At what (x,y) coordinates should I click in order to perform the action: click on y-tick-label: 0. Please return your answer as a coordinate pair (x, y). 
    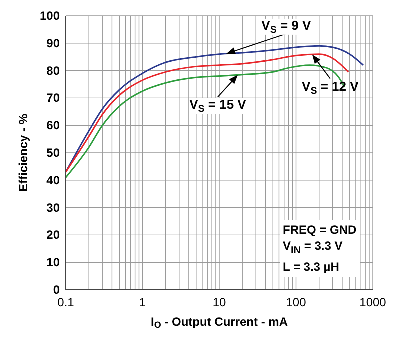
    Looking at the image, I should click on (56, 290).